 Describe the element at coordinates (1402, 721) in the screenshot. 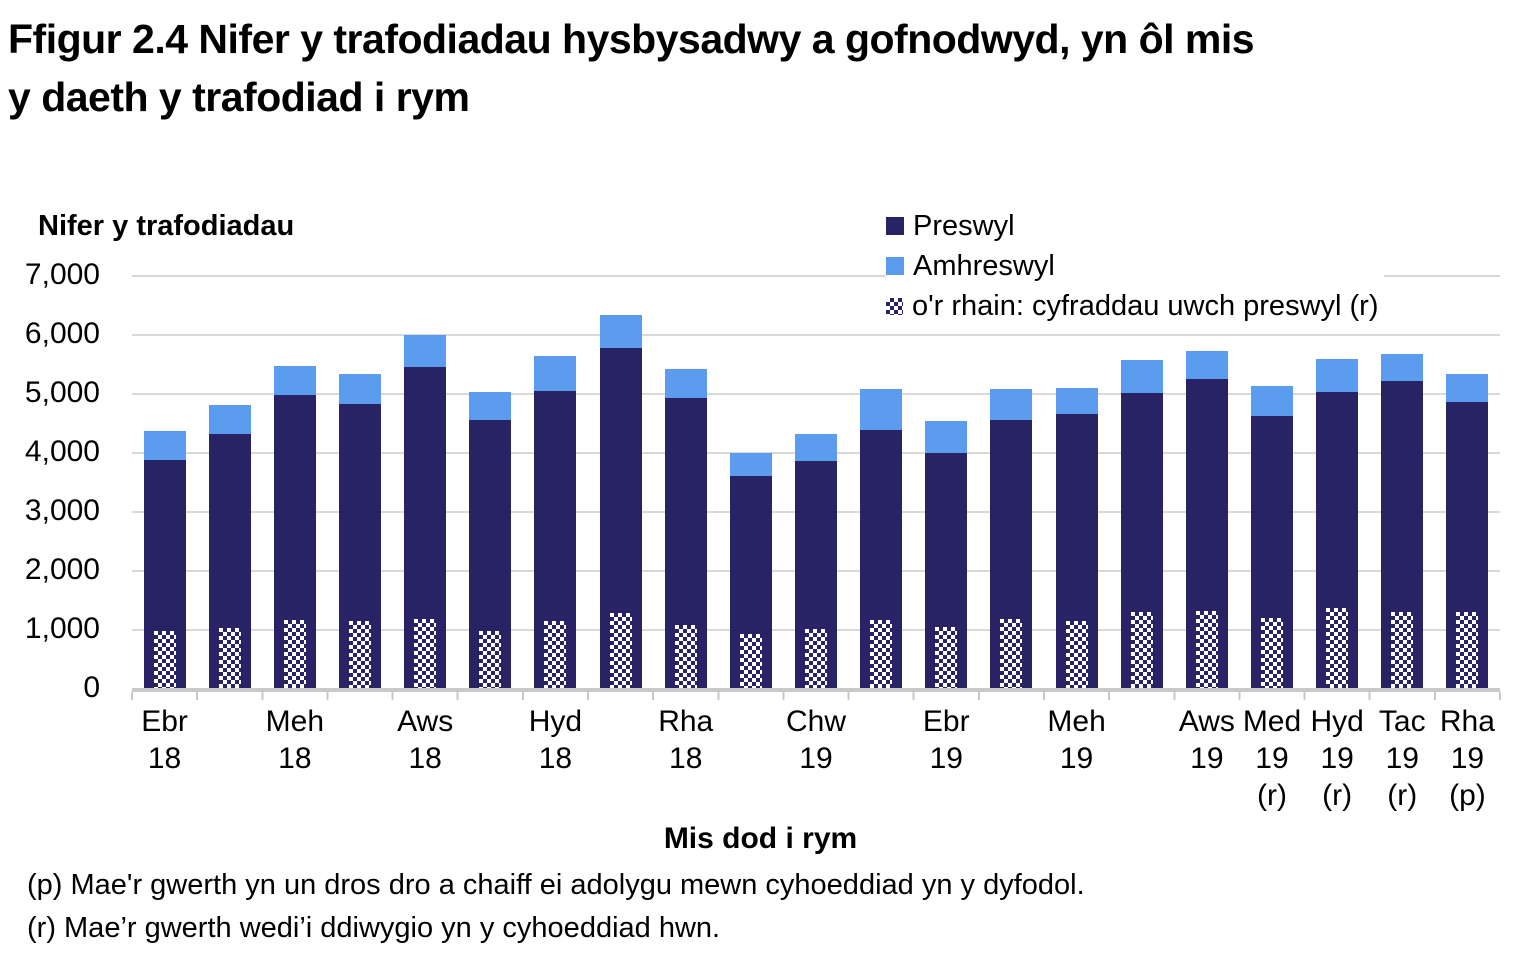

I see `x-tick-label-line: Tac` at that location.